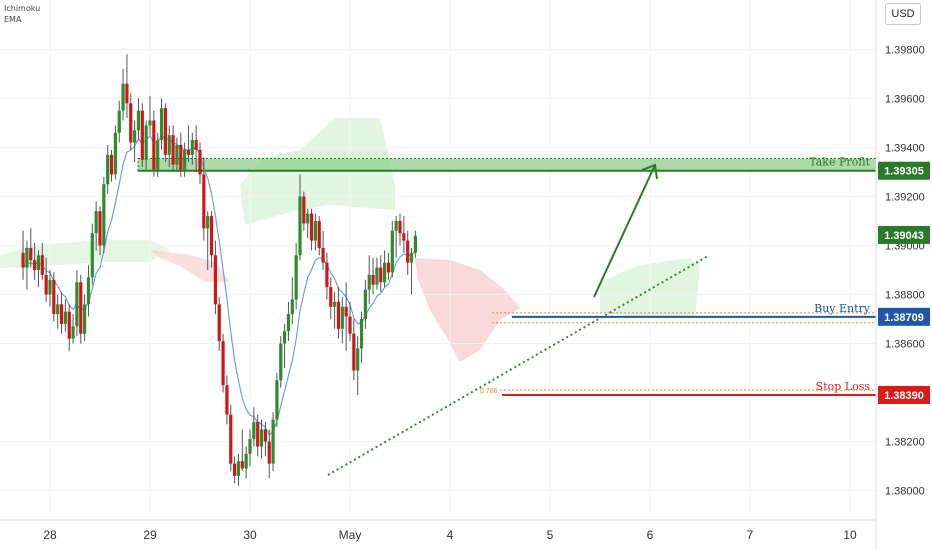 This screenshot has height=550, width=932. Describe the element at coordinates (850, 535) in the screenshot. I see `x-tick-label: 10` at that location.